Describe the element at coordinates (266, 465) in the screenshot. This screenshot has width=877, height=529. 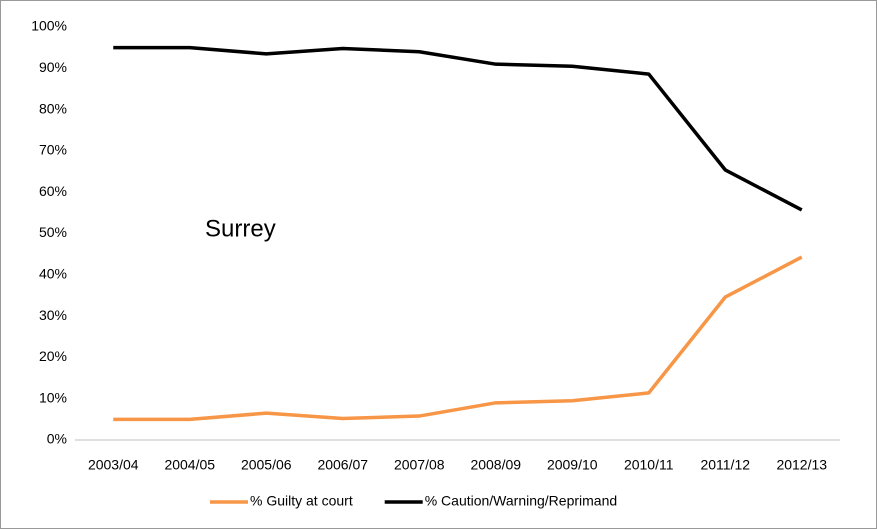
I see `x-tick-label: 2005/06` at that location.